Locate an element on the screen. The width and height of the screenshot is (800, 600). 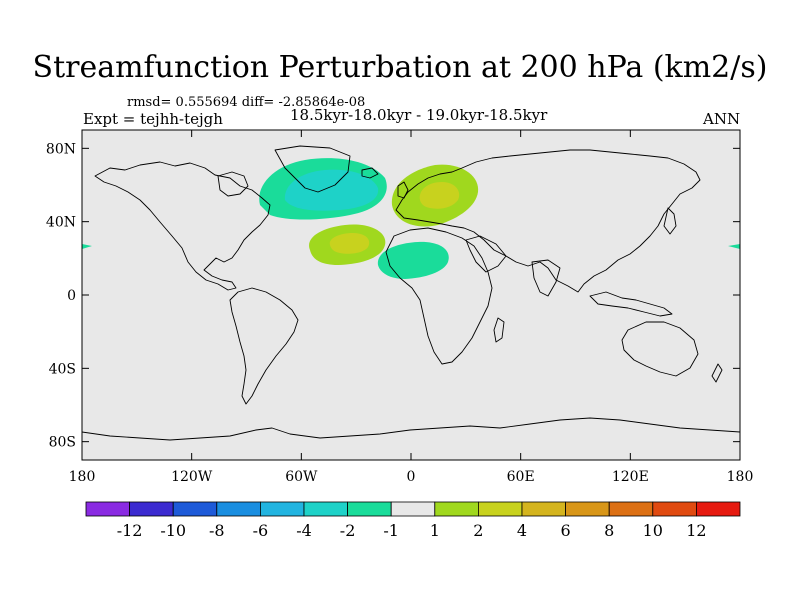
x-tick-label: 120E is located at coordinates (630, 477).